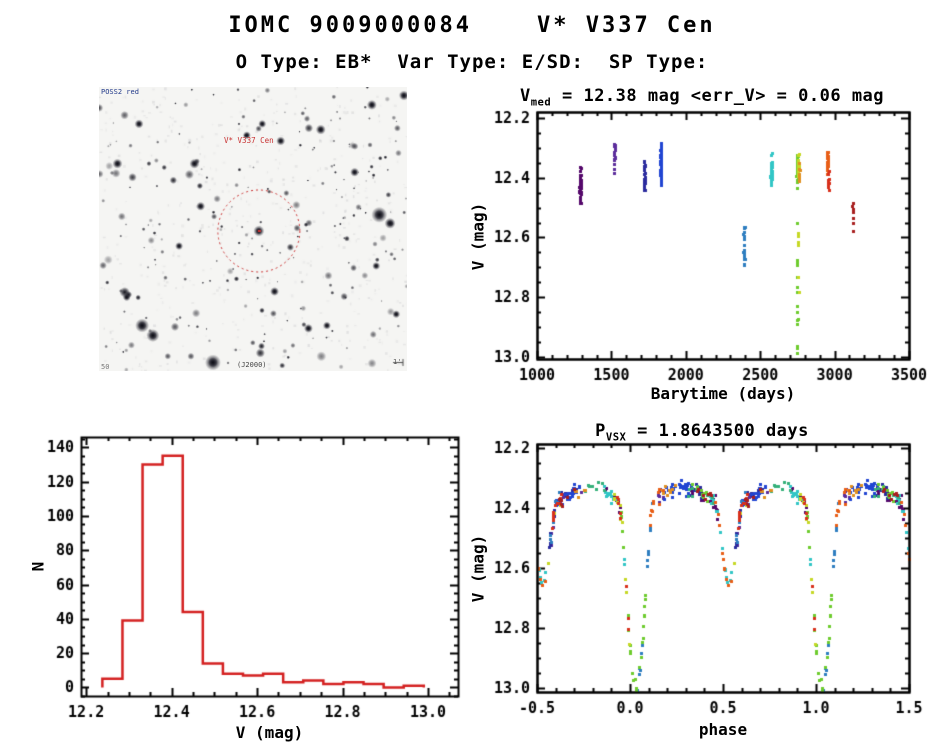 The width and height of the screenshot is (944, 747). What do you see at coordinates (717, 431) in the screenshot?
I see `phase-plot-title-rest: = 1.8643500 days` at bounding box center [717, 431].